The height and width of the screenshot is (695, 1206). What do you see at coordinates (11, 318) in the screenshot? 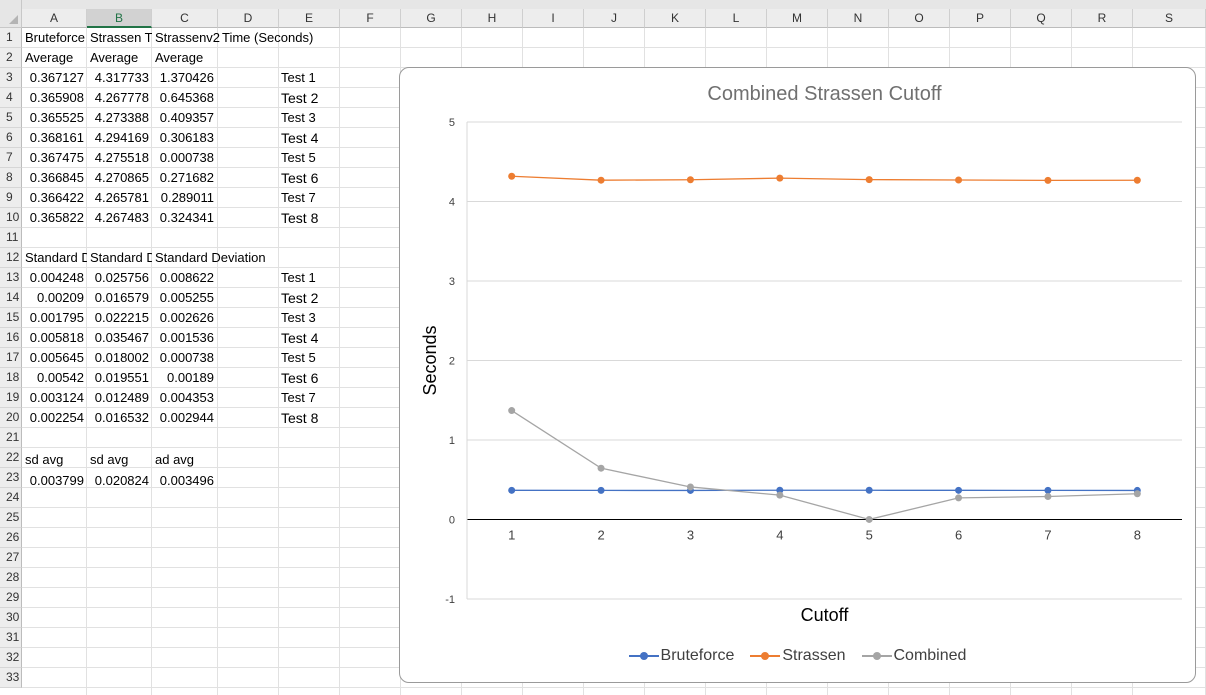
I see `row-header-15: 15` at bounding box center [11, 318].